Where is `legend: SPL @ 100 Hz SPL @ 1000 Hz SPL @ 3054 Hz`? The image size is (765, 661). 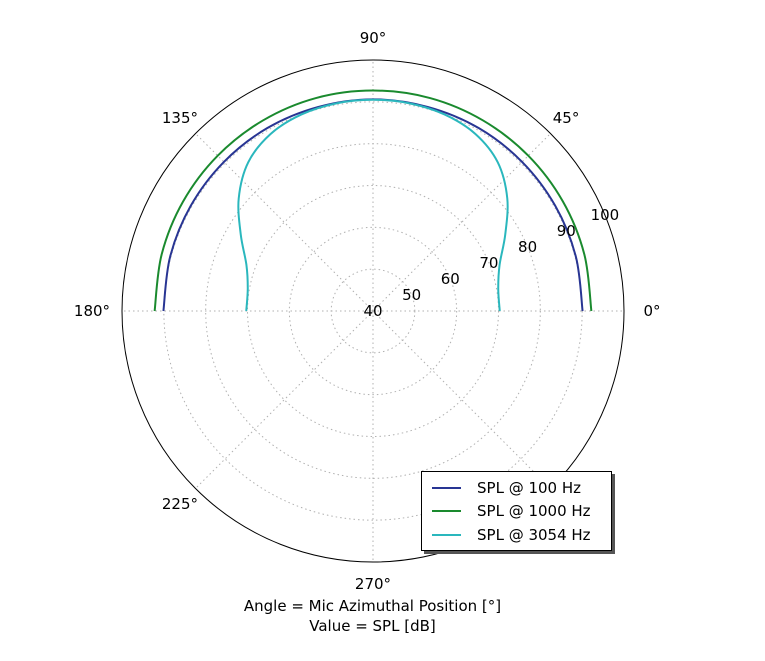
legend: SPL @ 100 Hz SPL @ 1000 Hz SPL @ 3054 Hz is located at coordinates (516, 511).